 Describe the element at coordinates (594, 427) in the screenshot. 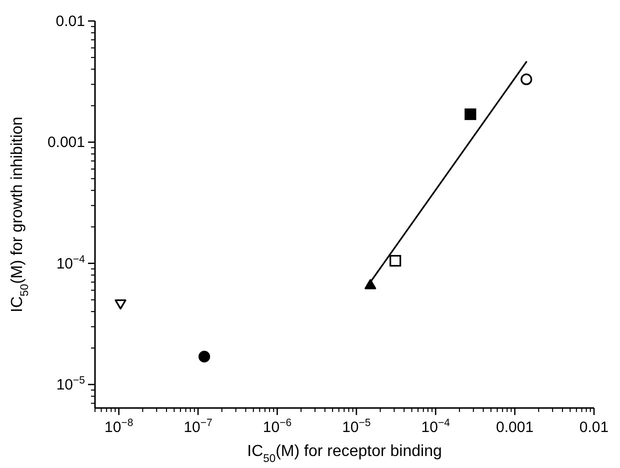

I see `x-tick-label: 0.01` at that location.